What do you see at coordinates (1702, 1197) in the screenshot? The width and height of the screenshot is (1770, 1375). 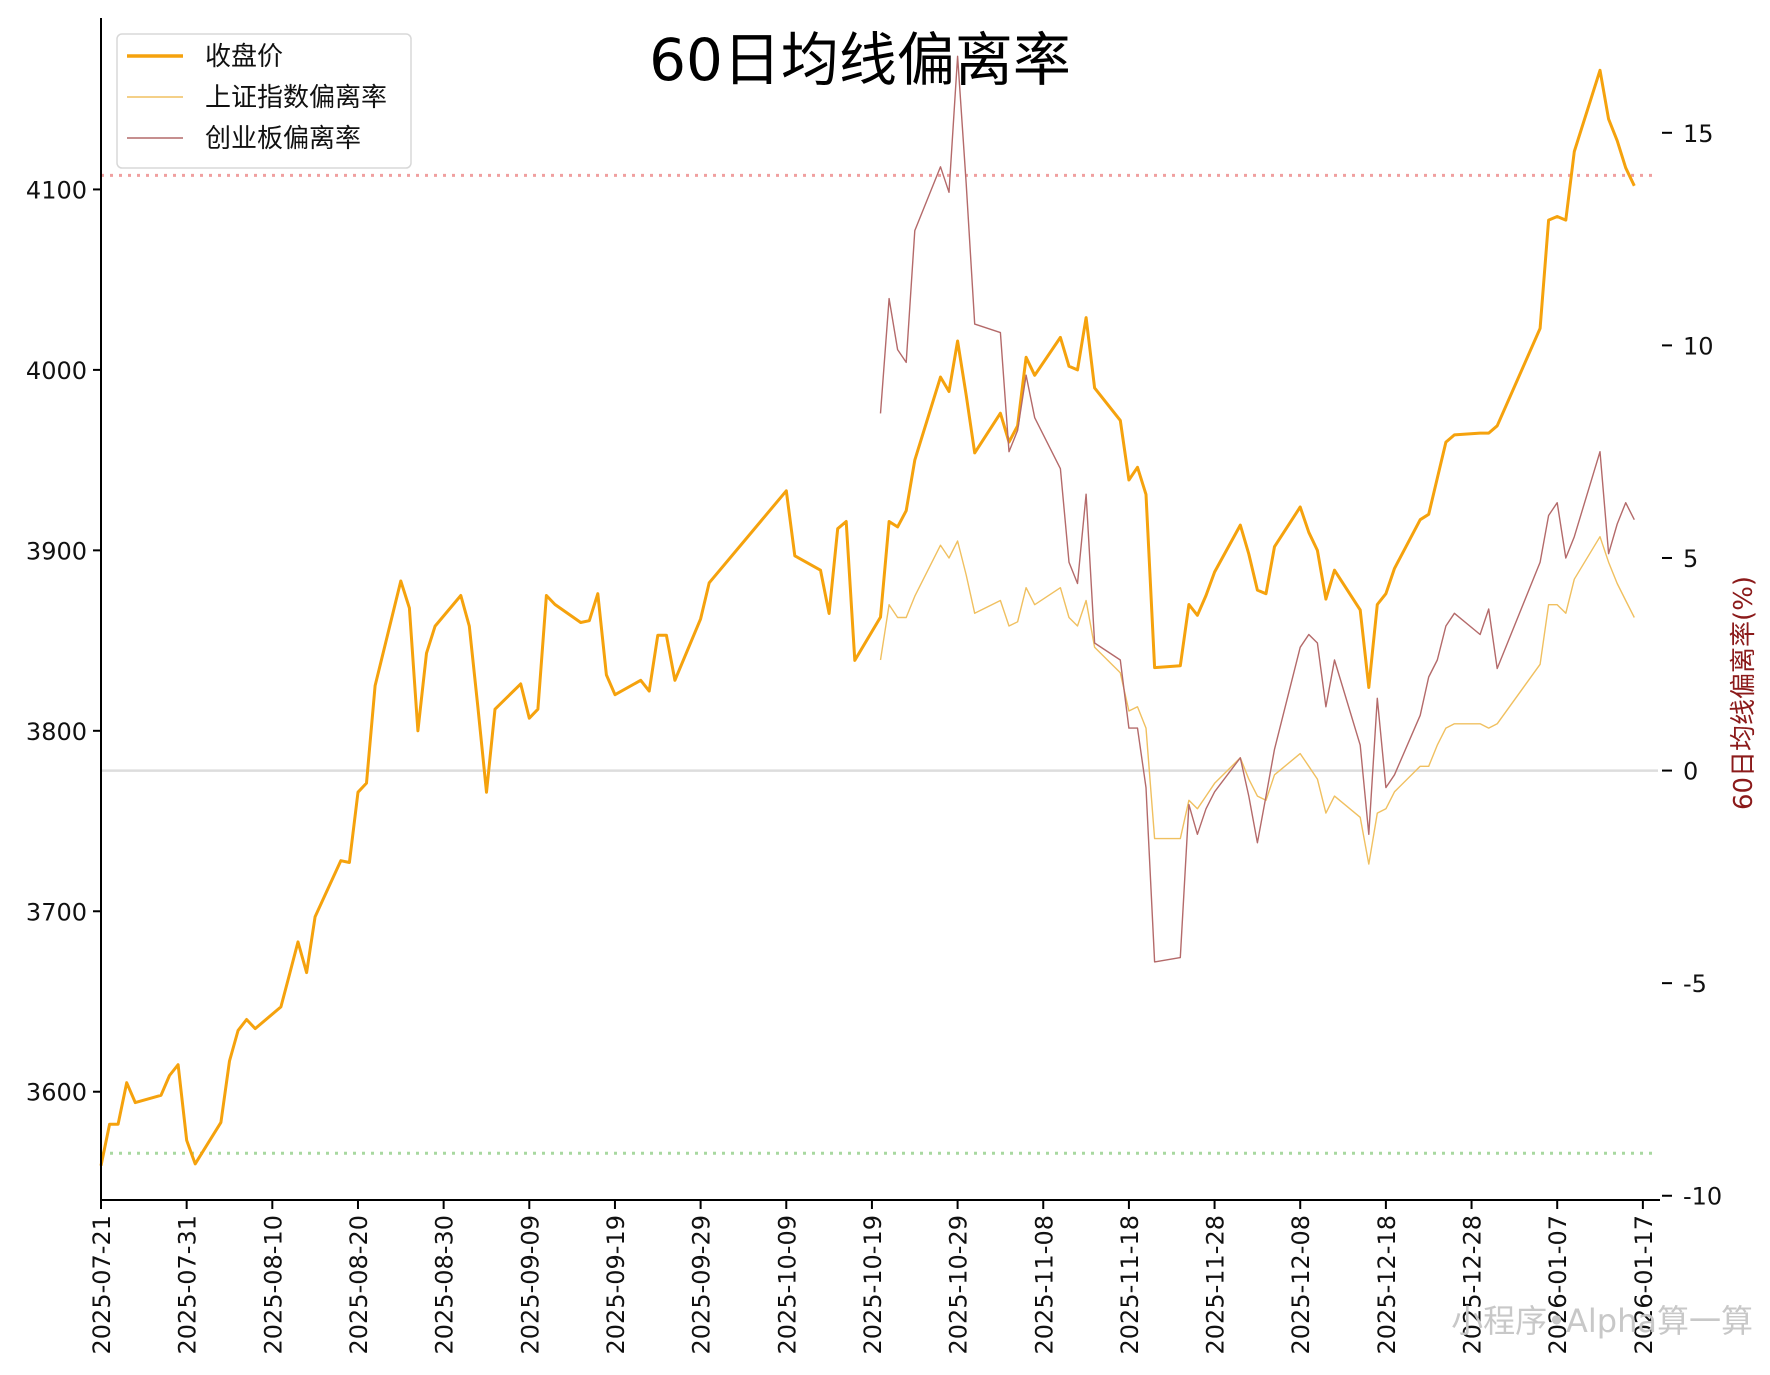 I see `right-tick-label: -10` at bounding box center [1702, 1197].